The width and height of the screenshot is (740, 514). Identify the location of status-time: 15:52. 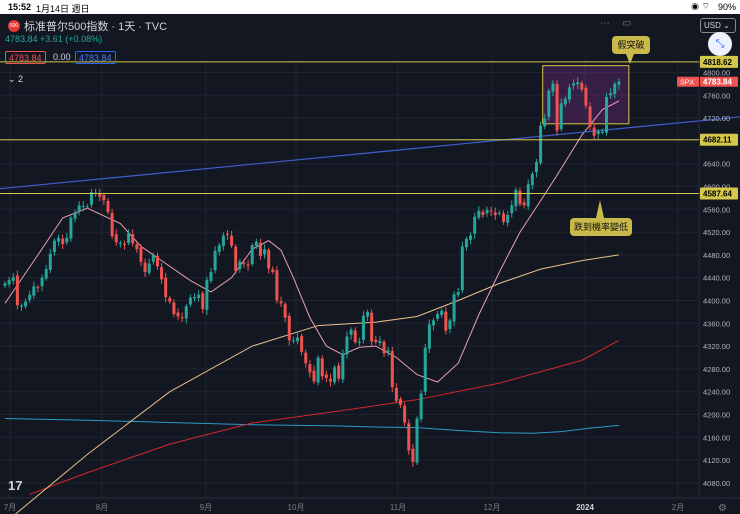
(20, 7).